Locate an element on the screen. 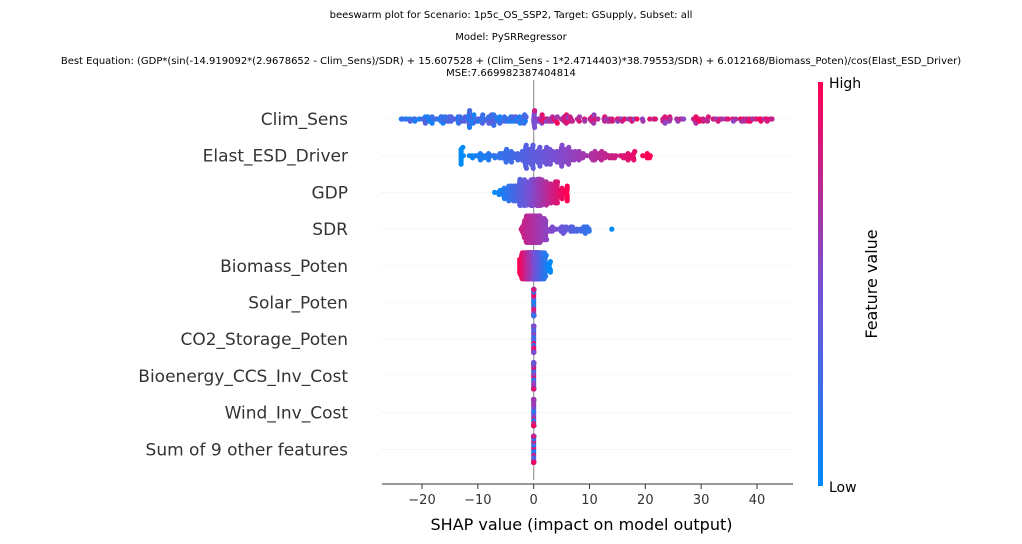  x-axis: −20 −10 0 10 20 30 40 is located at coordinates (587, 495).